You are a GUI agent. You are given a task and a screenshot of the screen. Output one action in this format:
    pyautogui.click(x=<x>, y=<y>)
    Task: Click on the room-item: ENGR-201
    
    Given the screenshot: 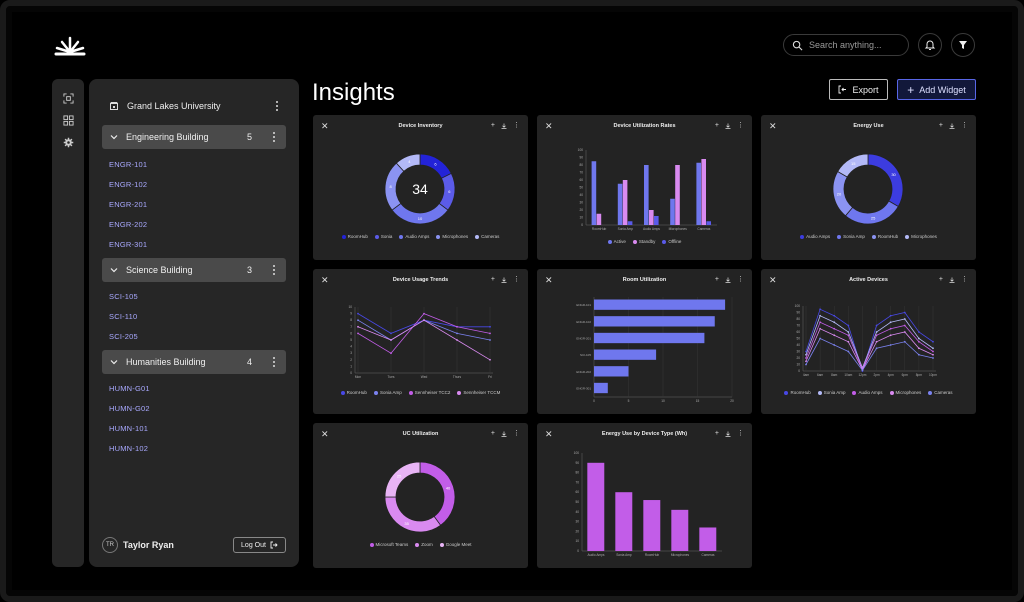 What is the action you would take?
    pyautogui.click(x=128, y=204)
    